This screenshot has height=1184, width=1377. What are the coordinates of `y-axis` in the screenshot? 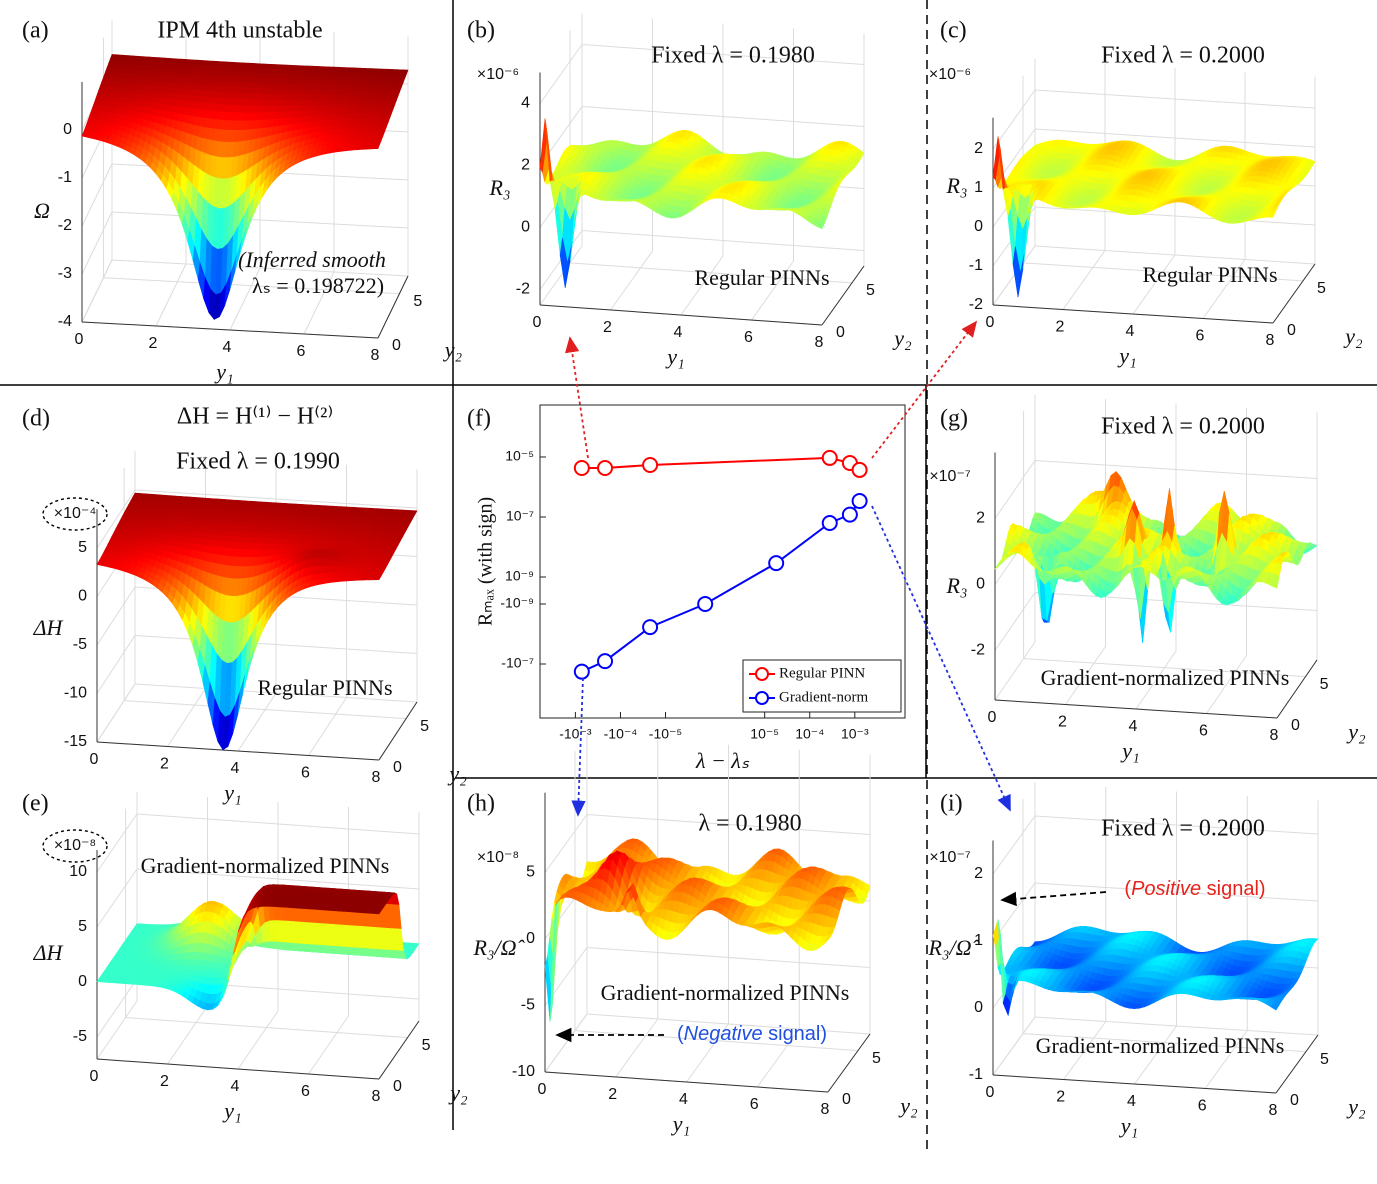 It's located at (393, 307).